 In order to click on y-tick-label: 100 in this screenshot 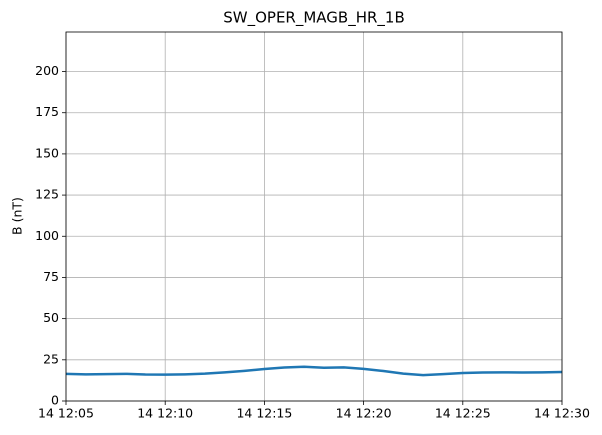, I will do `click(47, 235)`.